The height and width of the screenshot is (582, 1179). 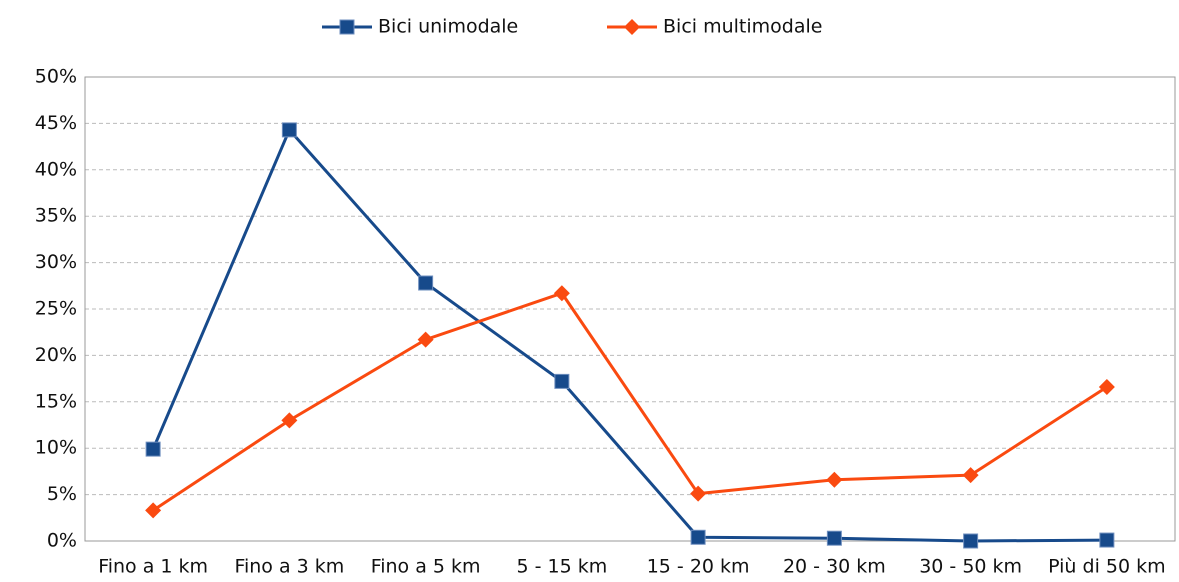 I want to click on y-tick-label: 5%, so click(x=62, y=494).